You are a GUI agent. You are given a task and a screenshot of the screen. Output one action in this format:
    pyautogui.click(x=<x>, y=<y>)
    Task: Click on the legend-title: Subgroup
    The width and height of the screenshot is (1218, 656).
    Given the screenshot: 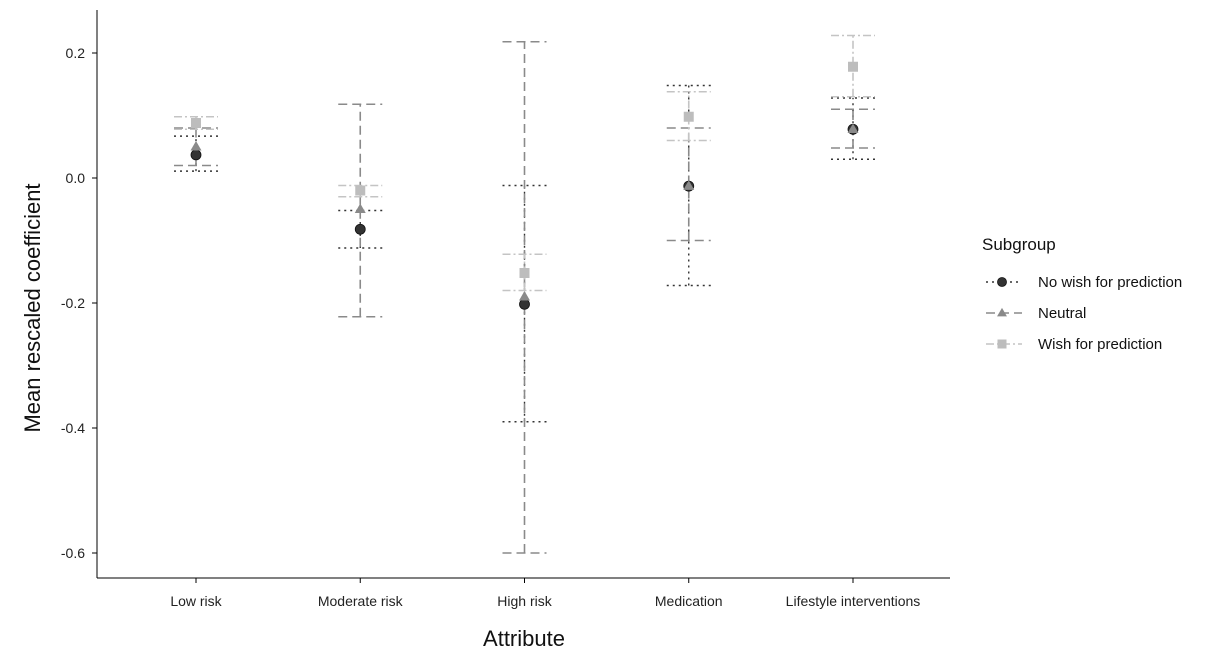 What is the action you would take?
    pyautogui.click(x=1019, y=244)
    